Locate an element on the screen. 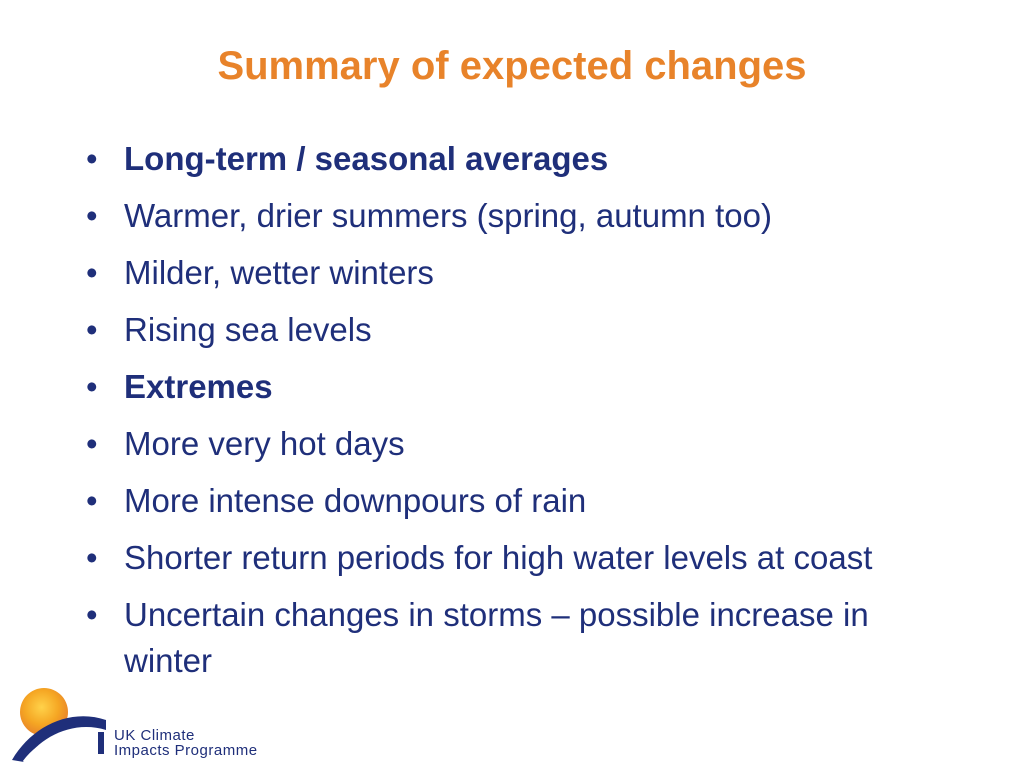 The width and height of the screenshot is (1024, 768). logo-line-1: UK Climate is located at coordinates (154, 735).